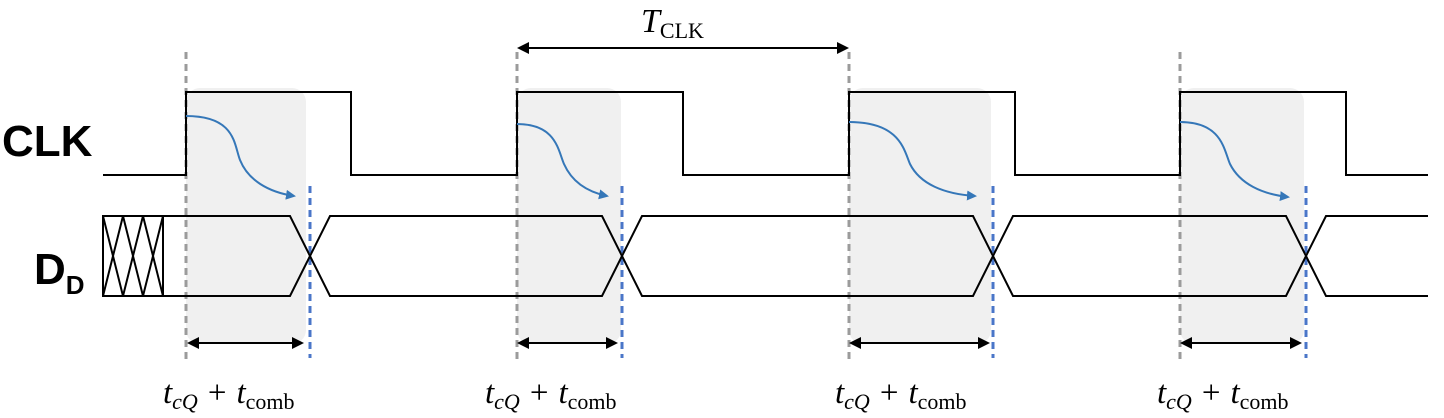 This screenshot has height=418, width=1444. I want to click on period-subscript: CLK, so click(682, 30).